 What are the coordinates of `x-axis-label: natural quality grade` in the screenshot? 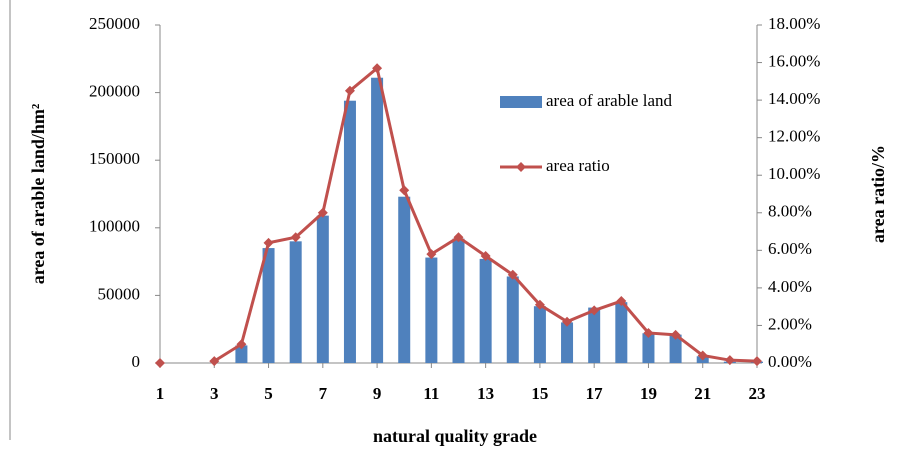 It's located at (455, 436).